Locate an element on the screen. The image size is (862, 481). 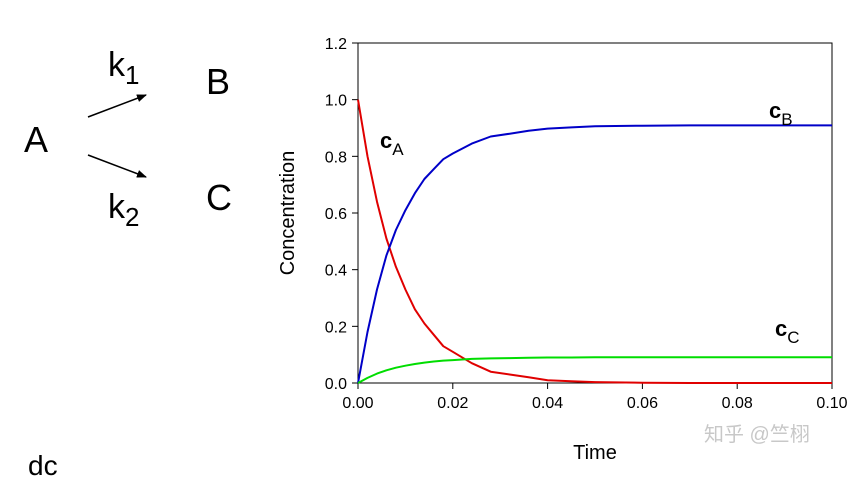
y-tick-label: 0.8 is located at coordinates (336, 157).